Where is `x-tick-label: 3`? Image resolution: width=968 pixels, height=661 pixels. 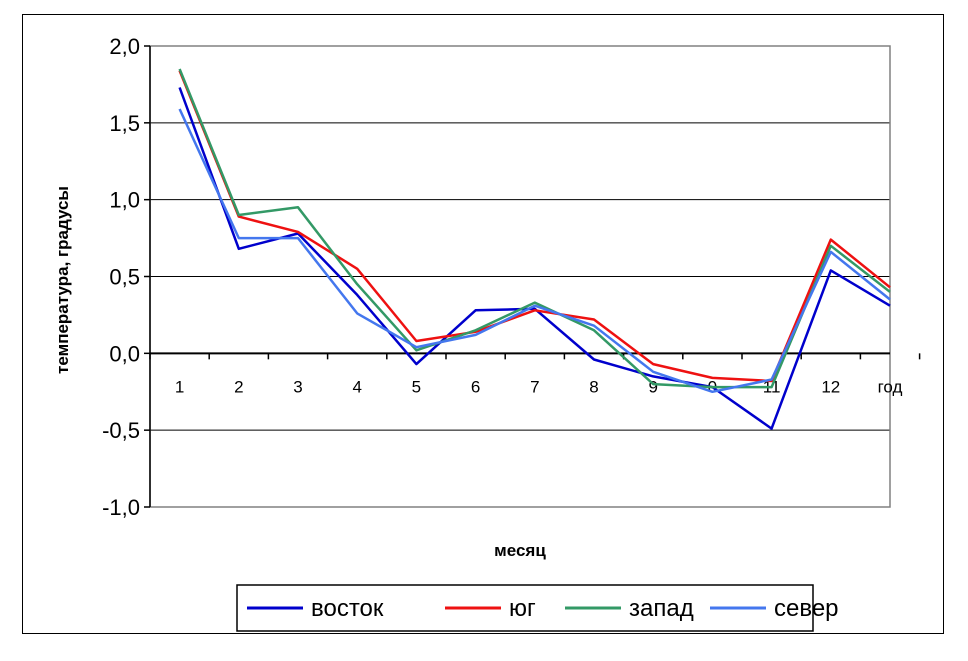
x-tick-label: 3 is located at coordinates (297, 386).